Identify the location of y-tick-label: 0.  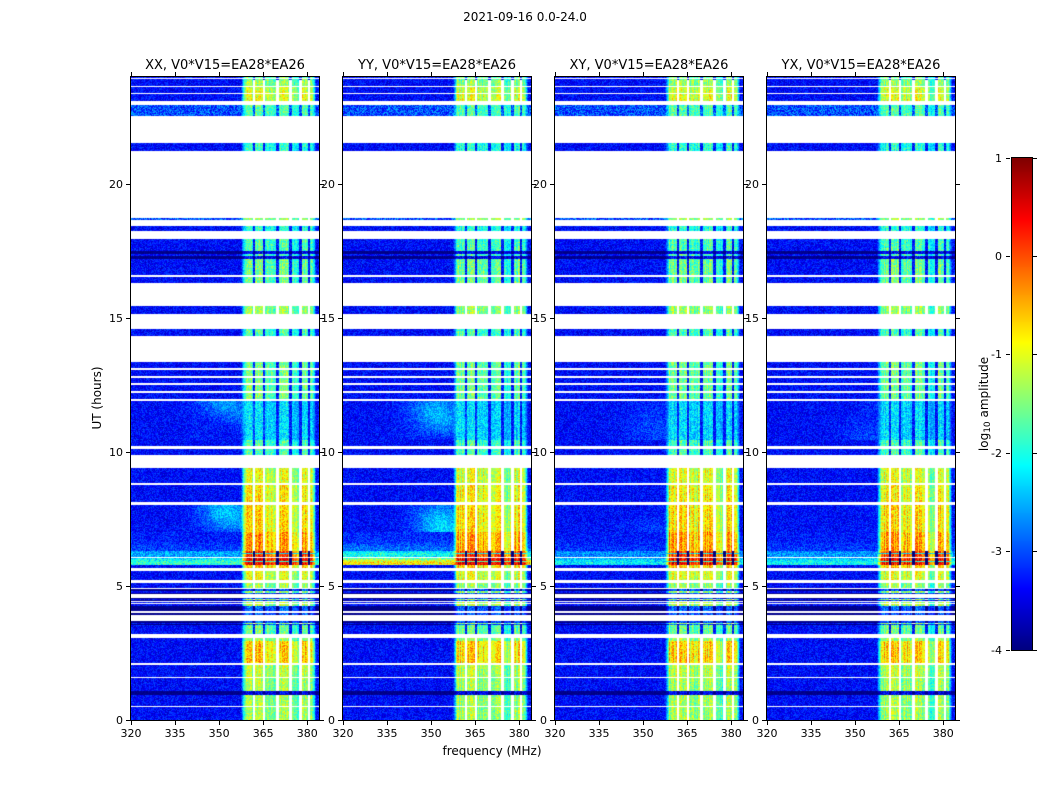
(331, 720).